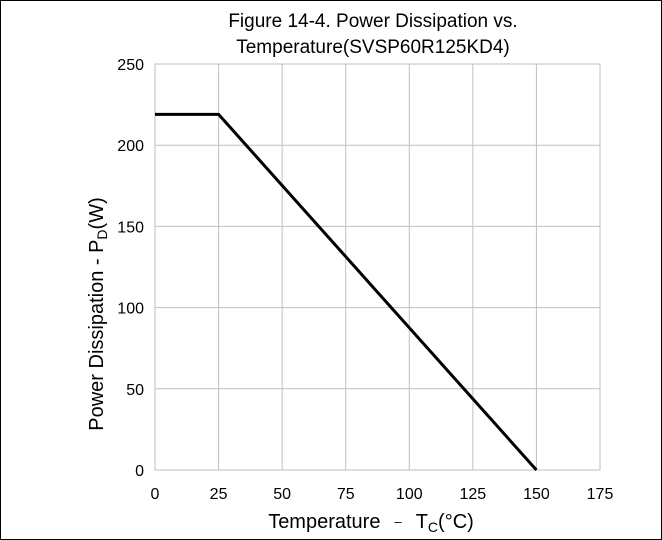 The image size is (662, 540). What do you see at coordinates (382, 494) in the screenshot?
I see `x-tick-labels: 0 25 50 75 100 125 150 175` at bounding box center [382, 494].